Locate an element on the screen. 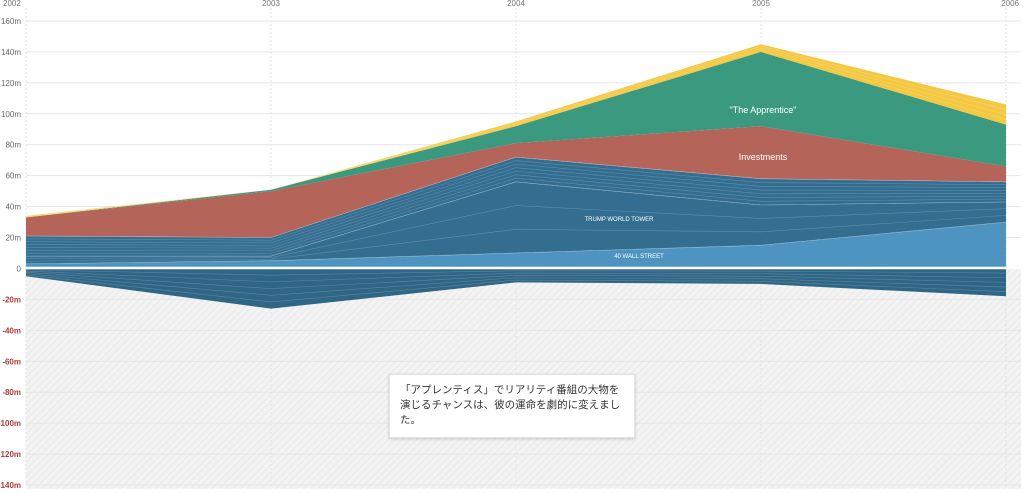 Image resolution: width=1023 pixels, height=493 pixels. x-tick-label: 2006 is located at coordinates (1010, 4).